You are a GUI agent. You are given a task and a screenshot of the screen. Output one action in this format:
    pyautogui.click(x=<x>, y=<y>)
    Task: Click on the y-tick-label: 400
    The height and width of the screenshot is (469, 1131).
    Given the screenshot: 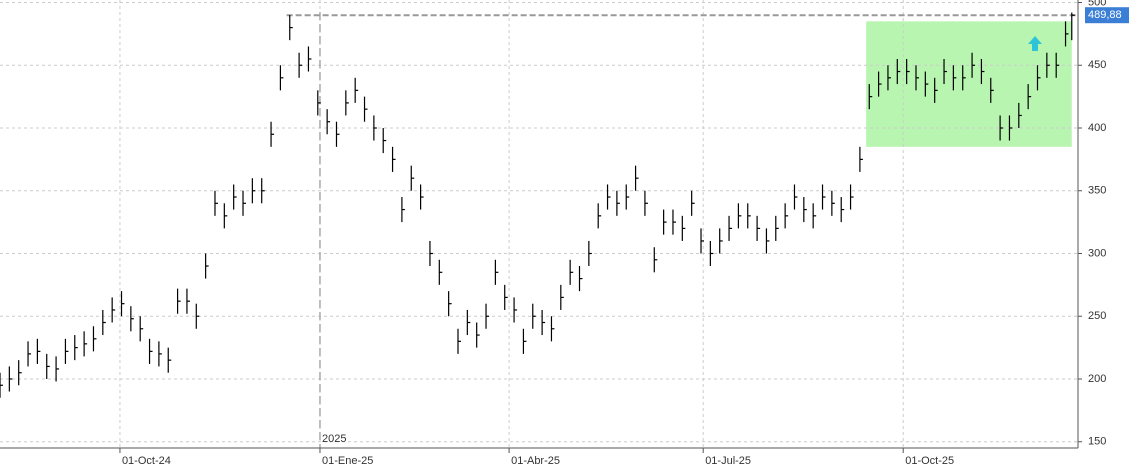 What is the action you would take?
    pyautogui.click(x=1097, y=128)
    